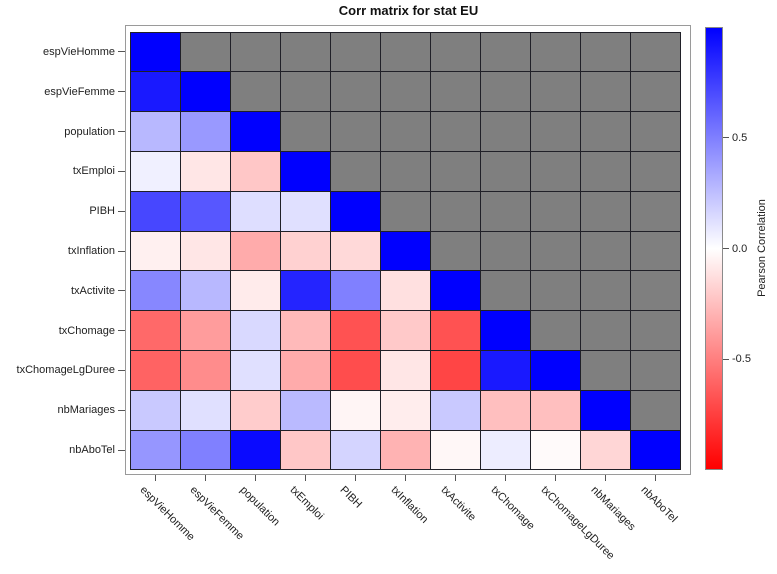 This screenshot has width=777, height=574. Describe the element at coordinates (79, 51) in the screenshot. I see `y-tick-label: espVieHomme` at that location.